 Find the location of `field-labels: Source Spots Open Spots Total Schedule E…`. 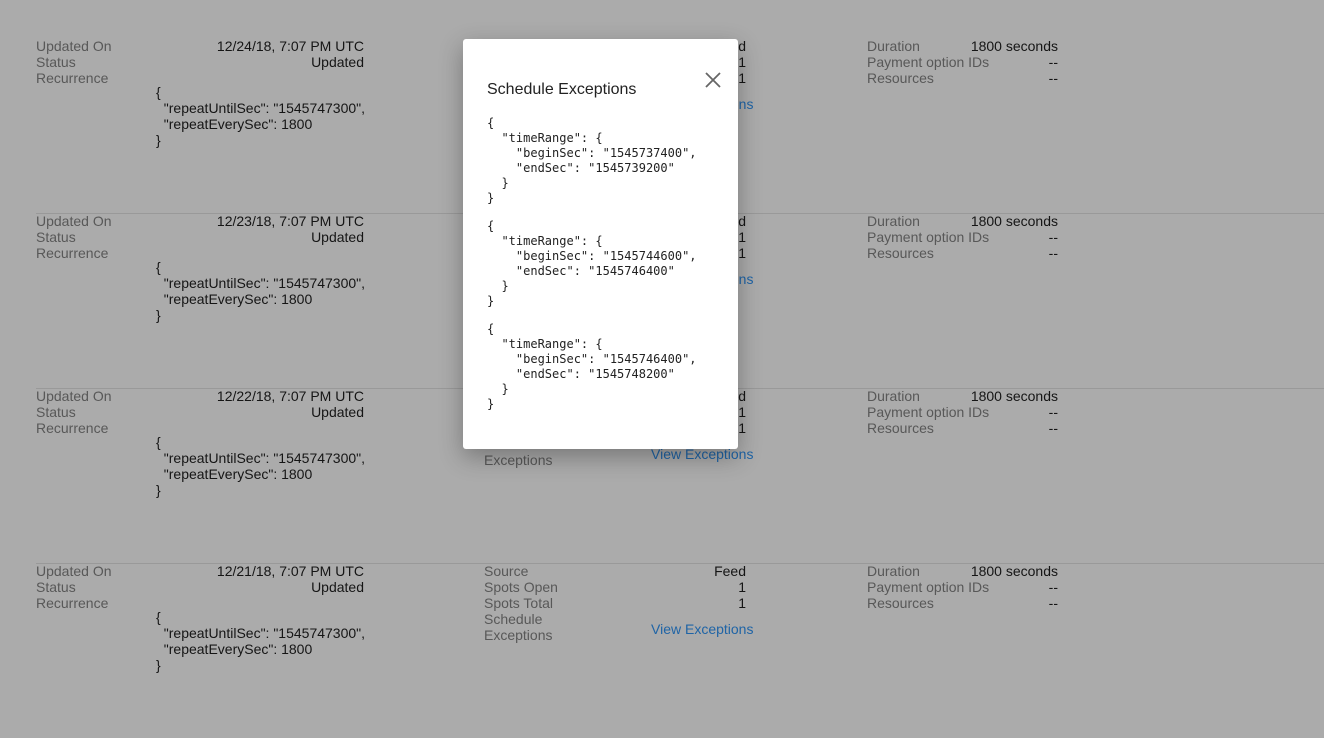

field-labels: Source Spots Open Spots Total Schedule E… is located at coordinates (544, 603).